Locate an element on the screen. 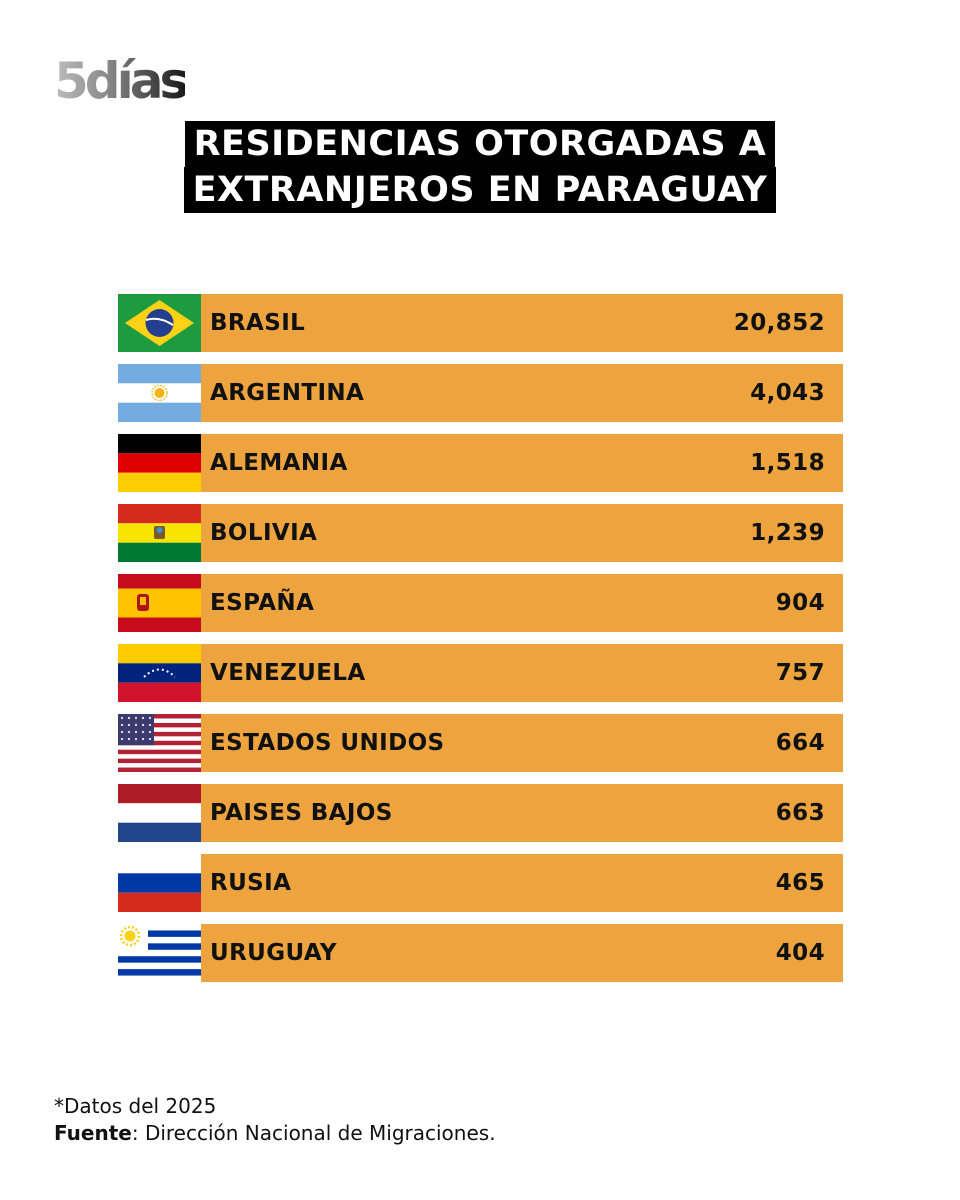 Image resolution: width=960 pixels, height=1200 pixels. value-label: 20,852 is located at coordinates (779, 323).